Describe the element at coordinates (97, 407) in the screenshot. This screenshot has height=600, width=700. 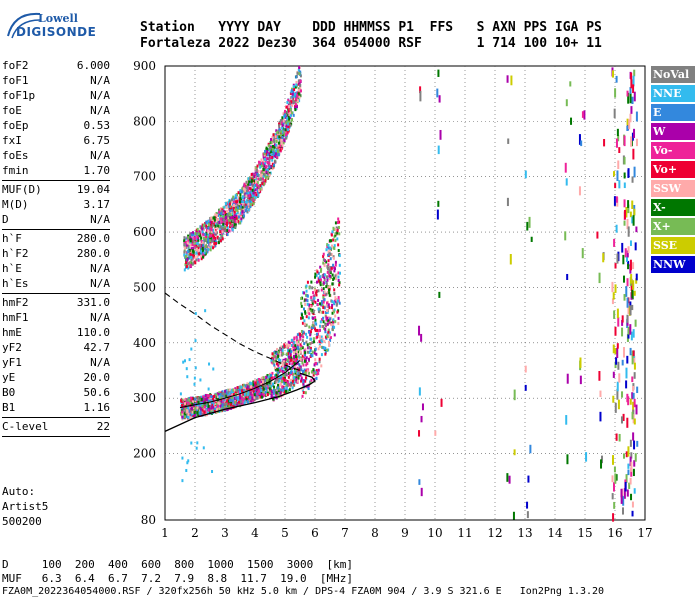
I see `param-value: 1.16` at that location.